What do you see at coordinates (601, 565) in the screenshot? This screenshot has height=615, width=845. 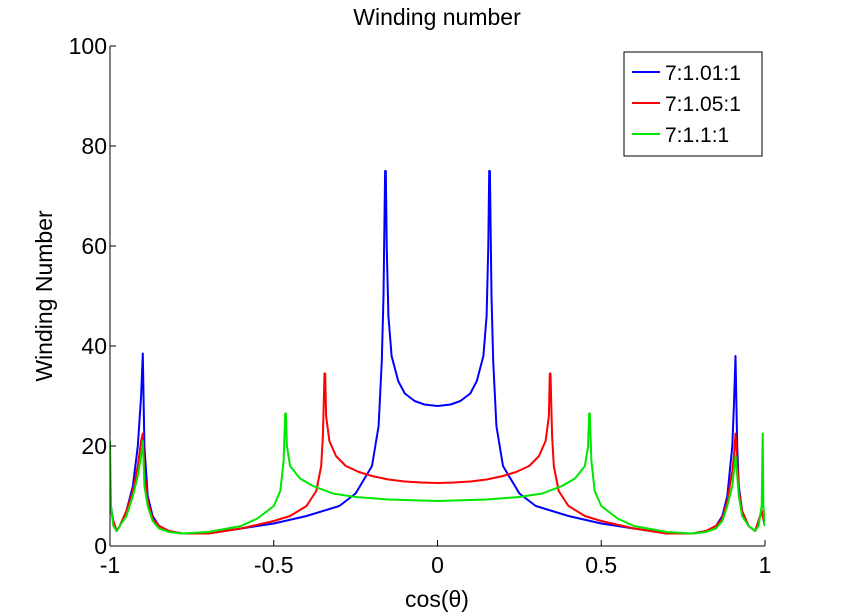 I see `x-tick-label: 0.5` at bounding box center [601, 565].